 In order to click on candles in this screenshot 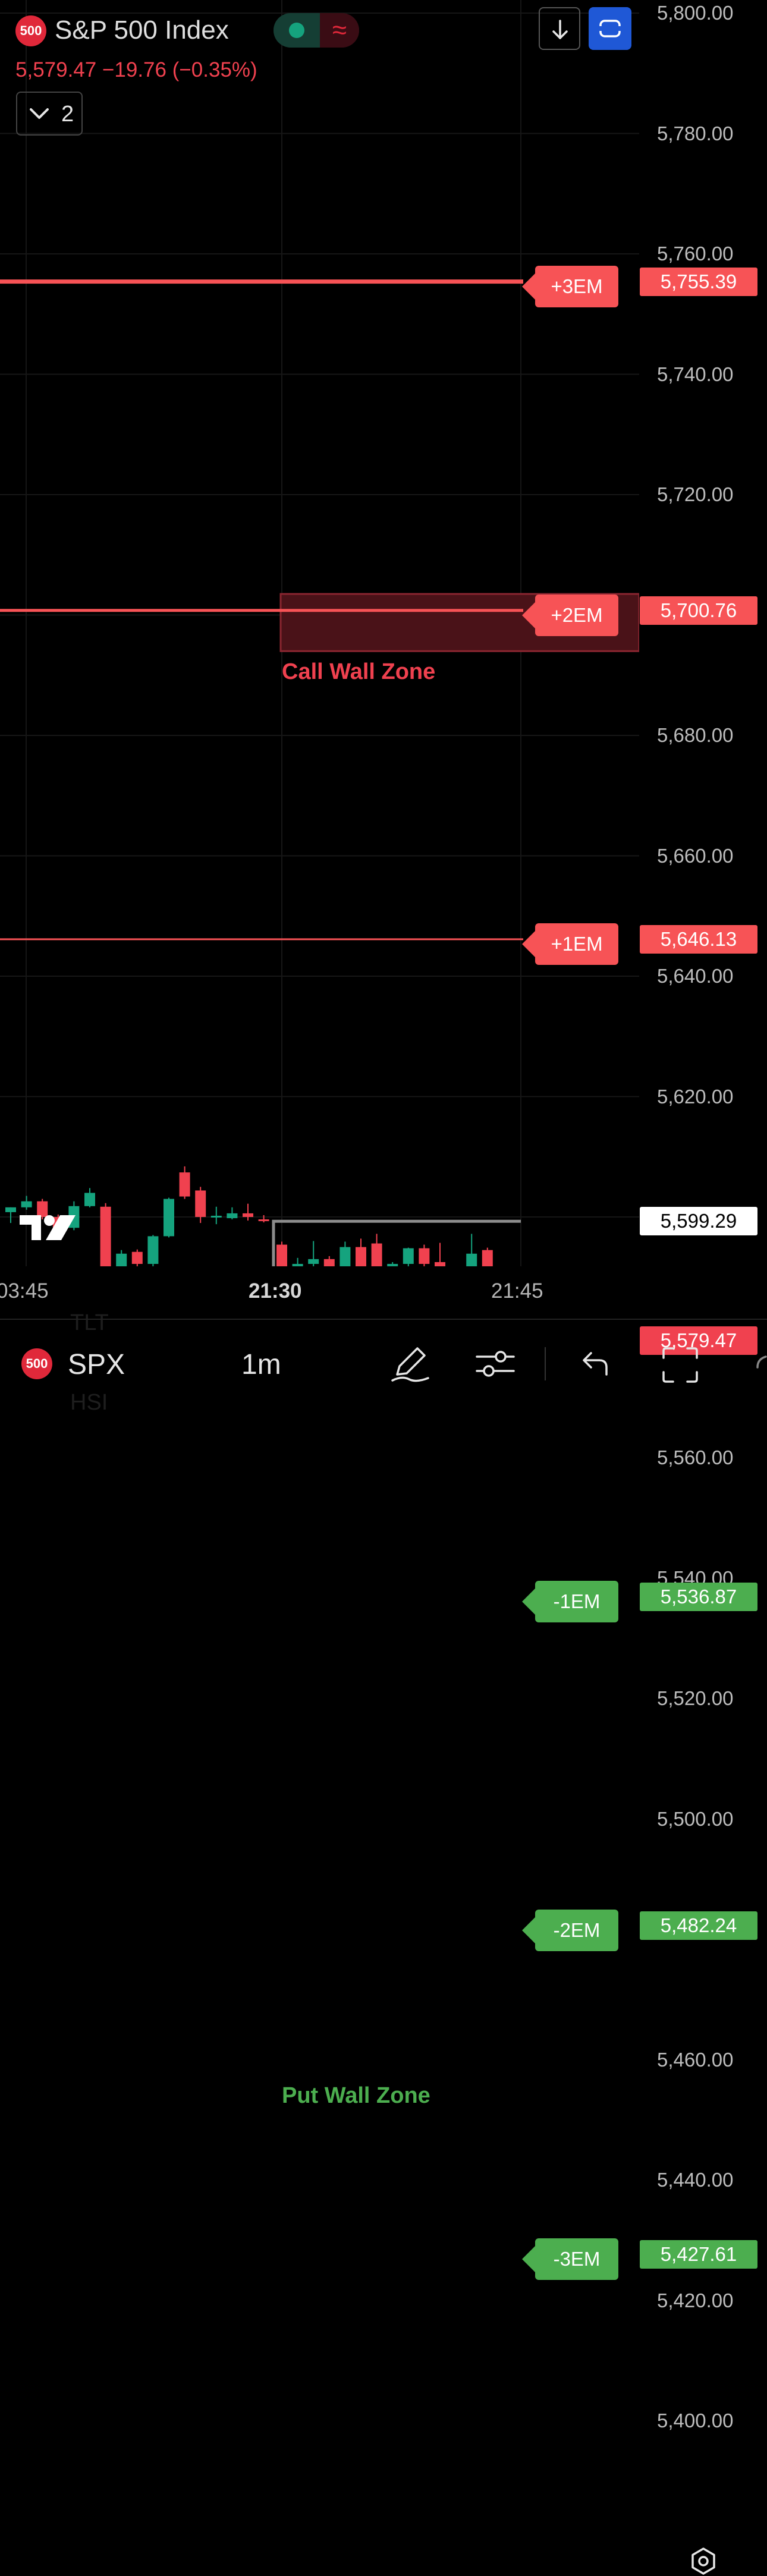, I will do `click(249, 1216)`.